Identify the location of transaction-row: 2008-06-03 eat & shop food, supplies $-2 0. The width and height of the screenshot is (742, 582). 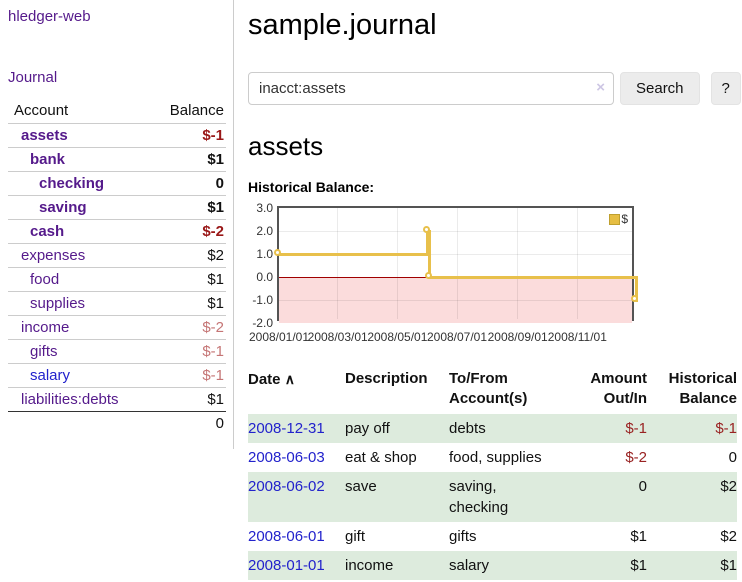
(492, 457).